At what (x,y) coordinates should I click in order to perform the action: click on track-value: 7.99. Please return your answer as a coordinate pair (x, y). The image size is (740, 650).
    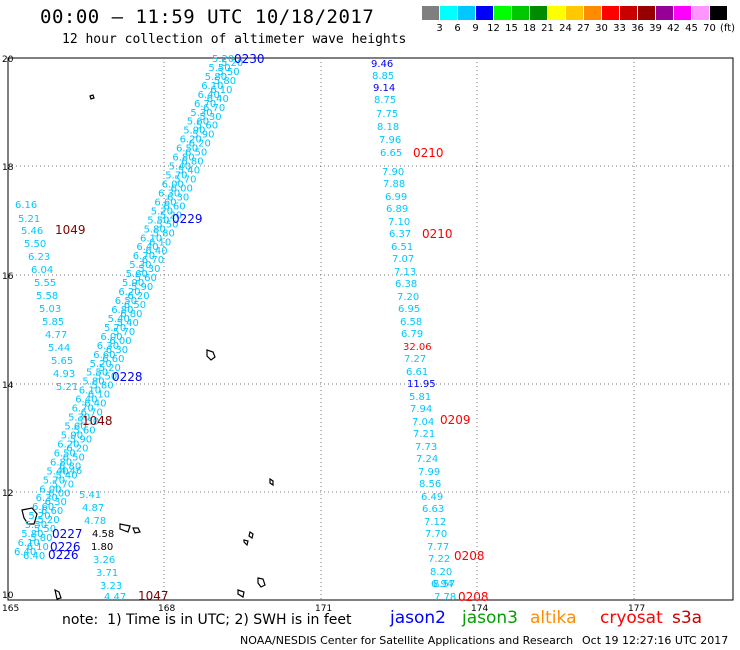
    Looking at the image, I should click on (429, 472).